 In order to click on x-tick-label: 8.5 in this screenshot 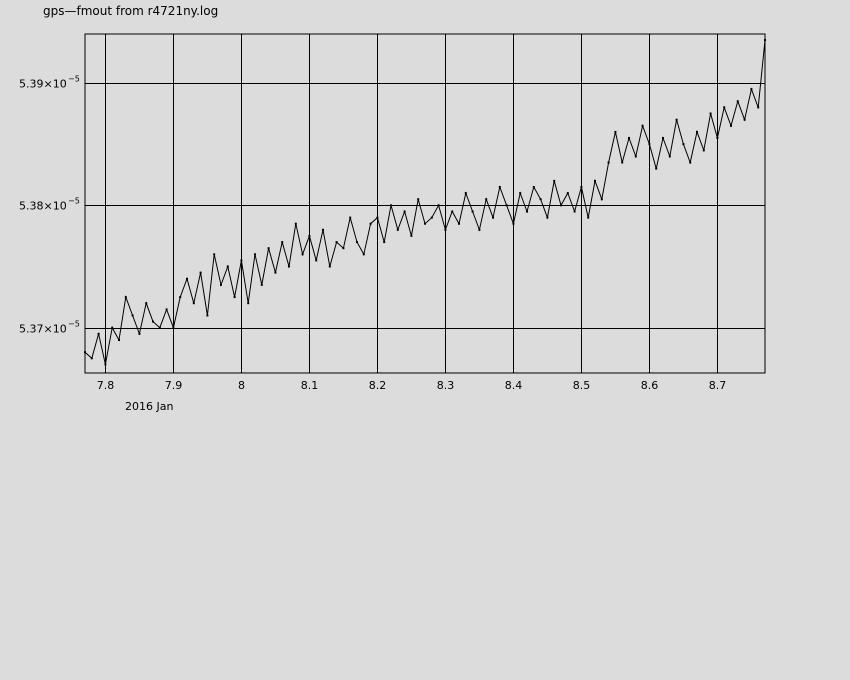, I will do `click(582, 385)`.